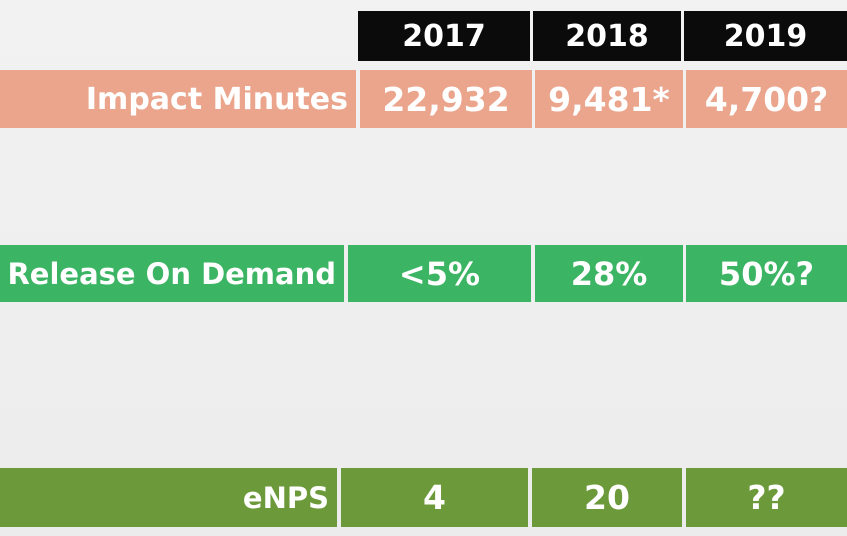  I want to click on year-header-2018: 2018, so click(607, 36).